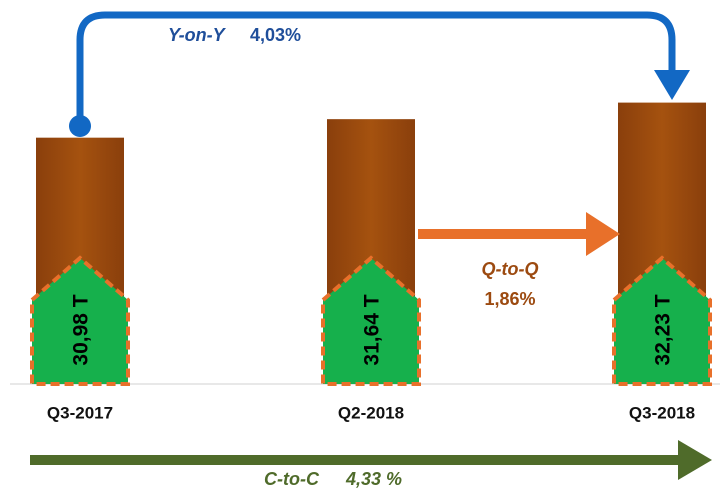 This screenshot has width=728, height=490. What do you see at coordinates (509, 299) in the screenshot?
I see `qoq-value: 1,86%` at bounding box center [509, 299].